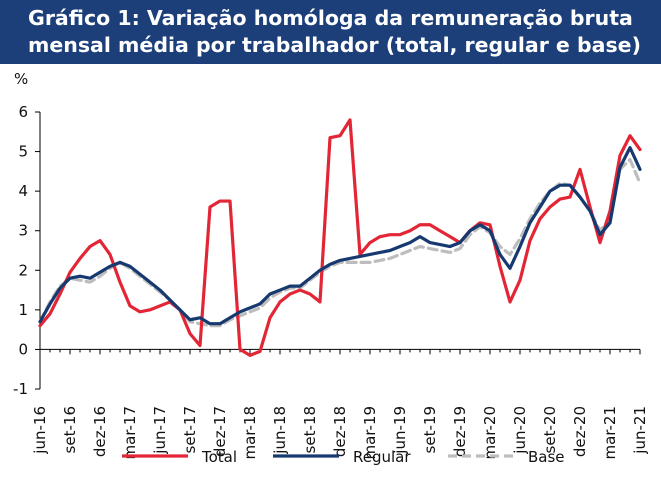  Describe the element at coordinates (40, 430) in the screenshot. I see `x-tick-label: jun-16` at that location.